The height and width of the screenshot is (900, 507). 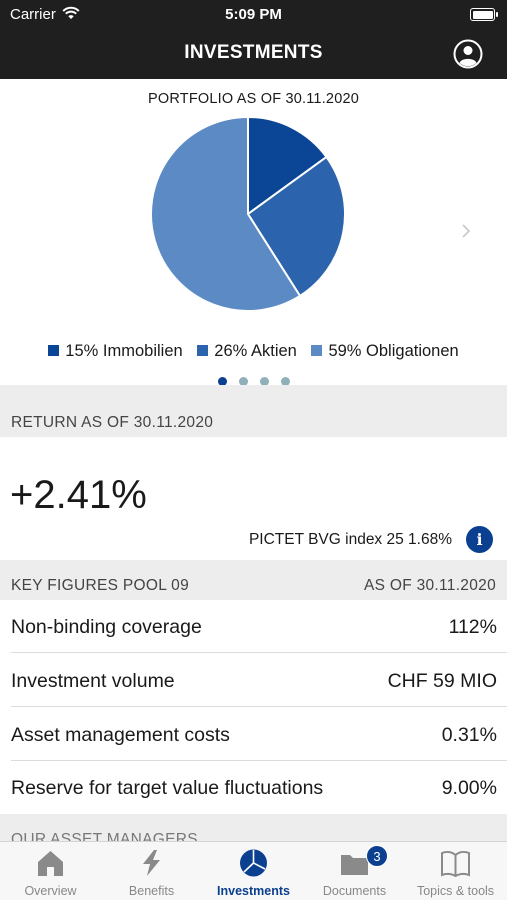 I want to click on asset-managers-title: OUR ASSET MANAGERS, so click(x=104, y=836).